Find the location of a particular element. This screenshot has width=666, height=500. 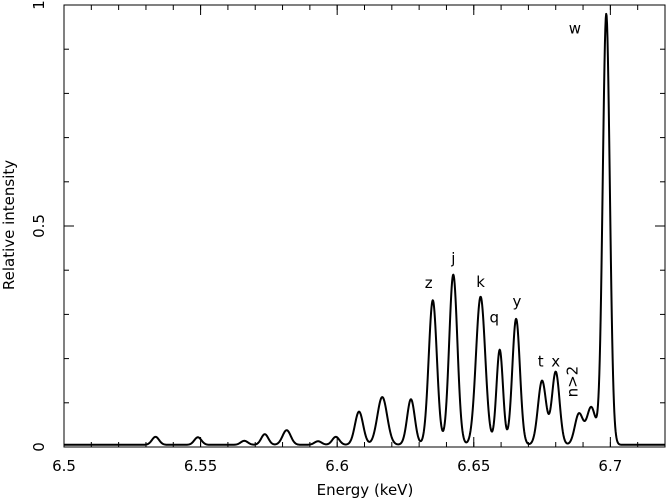

annotation-y: y is located at coordinates (516, 301).